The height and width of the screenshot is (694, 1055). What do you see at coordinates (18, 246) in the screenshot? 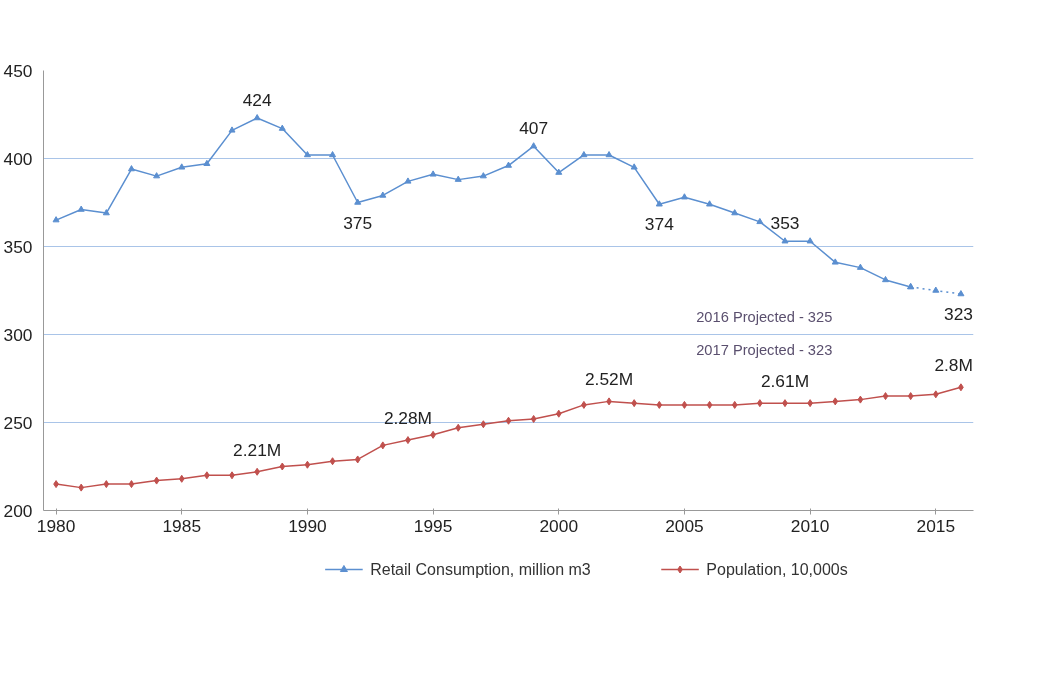
I see `y-tick-label: 350` at bounding box center [18, 246].